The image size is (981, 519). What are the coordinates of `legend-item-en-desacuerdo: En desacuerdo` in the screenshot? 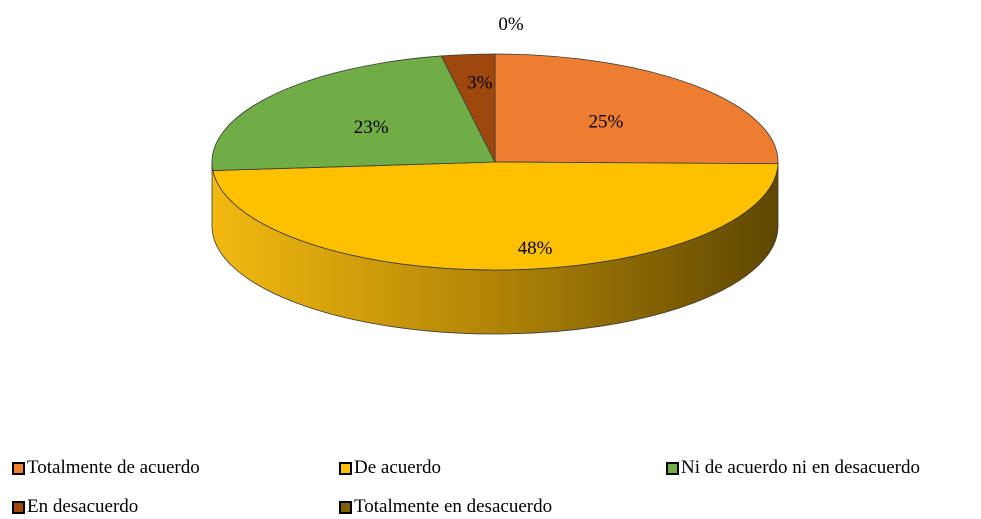 It's located at (75, 507).